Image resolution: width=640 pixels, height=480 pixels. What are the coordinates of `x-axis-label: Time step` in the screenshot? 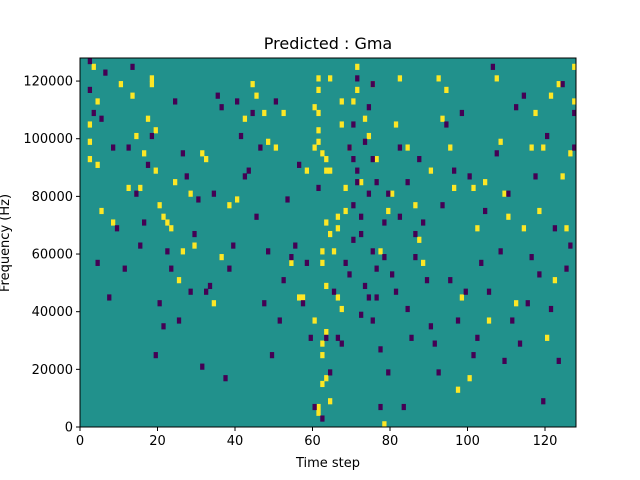 It's located at (327, 463).